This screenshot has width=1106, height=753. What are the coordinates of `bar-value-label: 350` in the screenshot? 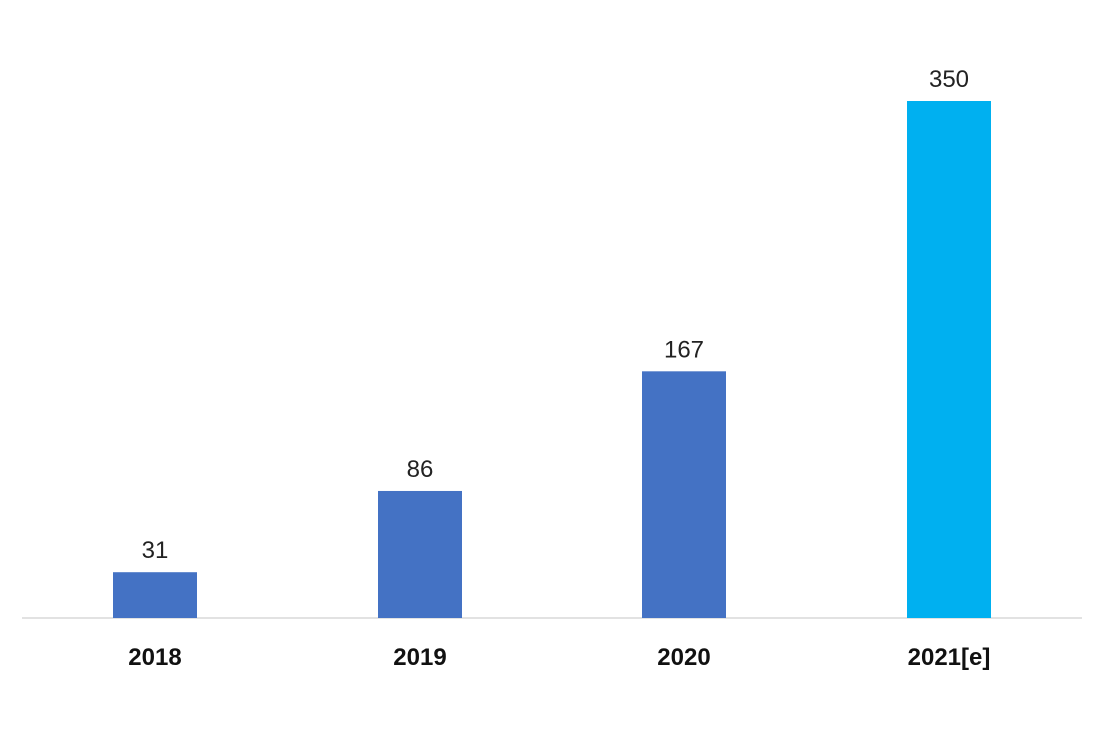 It's located at (949, 79).